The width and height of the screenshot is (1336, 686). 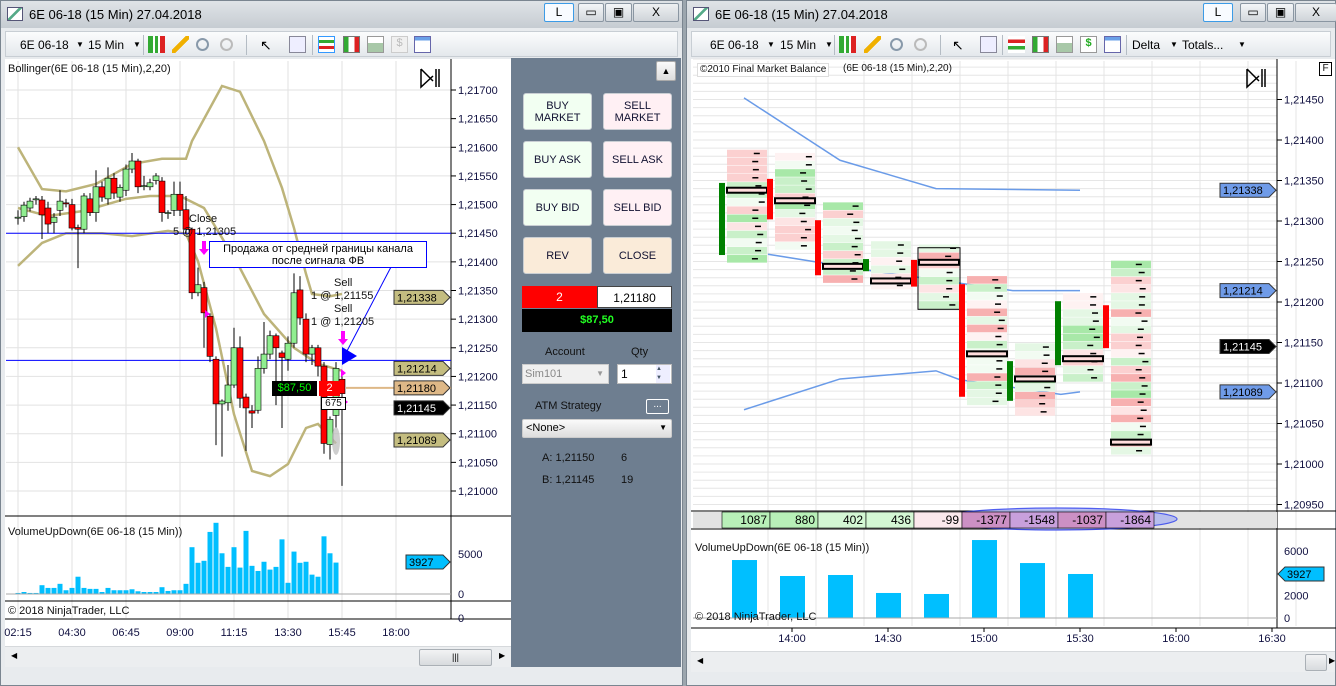 What do you see at coordinates (455, 657) in the screenshot?
I see `scrollbar-thumb: |||` at bounding box center [455, 657].